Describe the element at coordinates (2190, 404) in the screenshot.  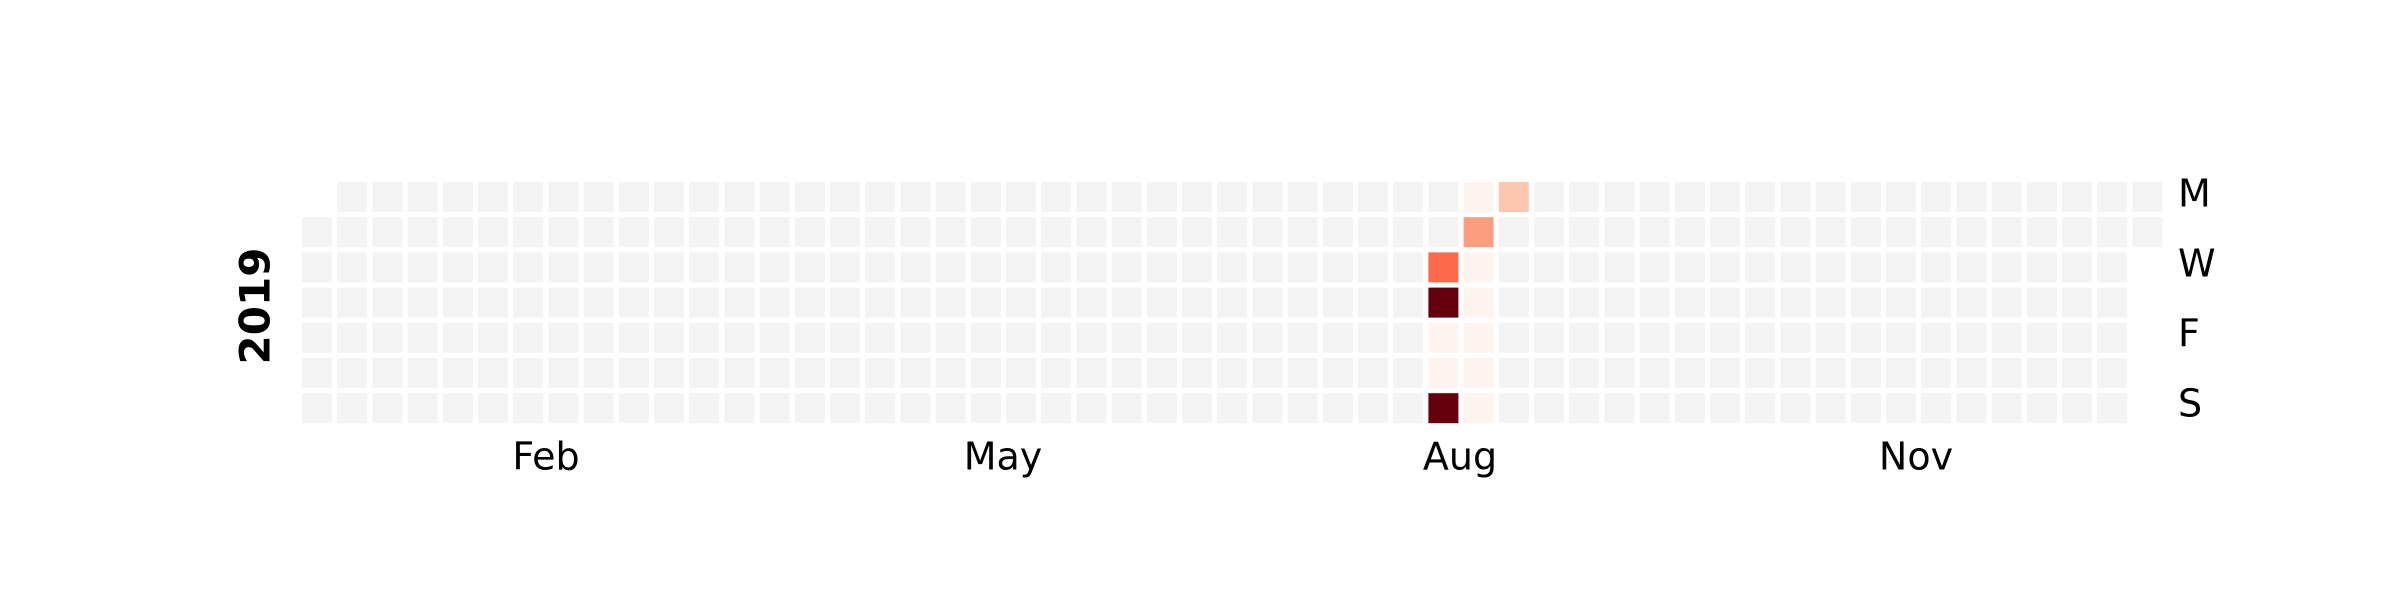
I see `day-label-sat: S` at that location.